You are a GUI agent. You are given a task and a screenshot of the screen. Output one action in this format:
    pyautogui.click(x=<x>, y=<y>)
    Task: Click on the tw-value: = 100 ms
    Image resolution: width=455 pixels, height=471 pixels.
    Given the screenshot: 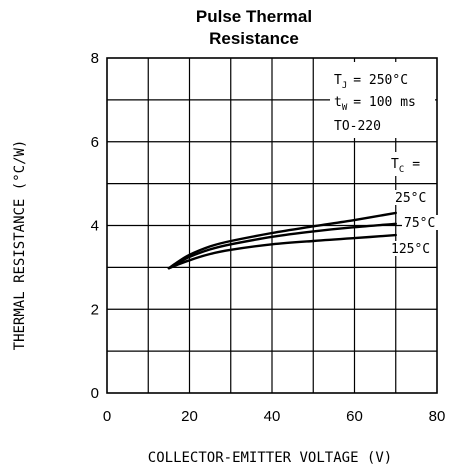 What is the action you would take?
    pyautogui.click(x=384, y=102)
    